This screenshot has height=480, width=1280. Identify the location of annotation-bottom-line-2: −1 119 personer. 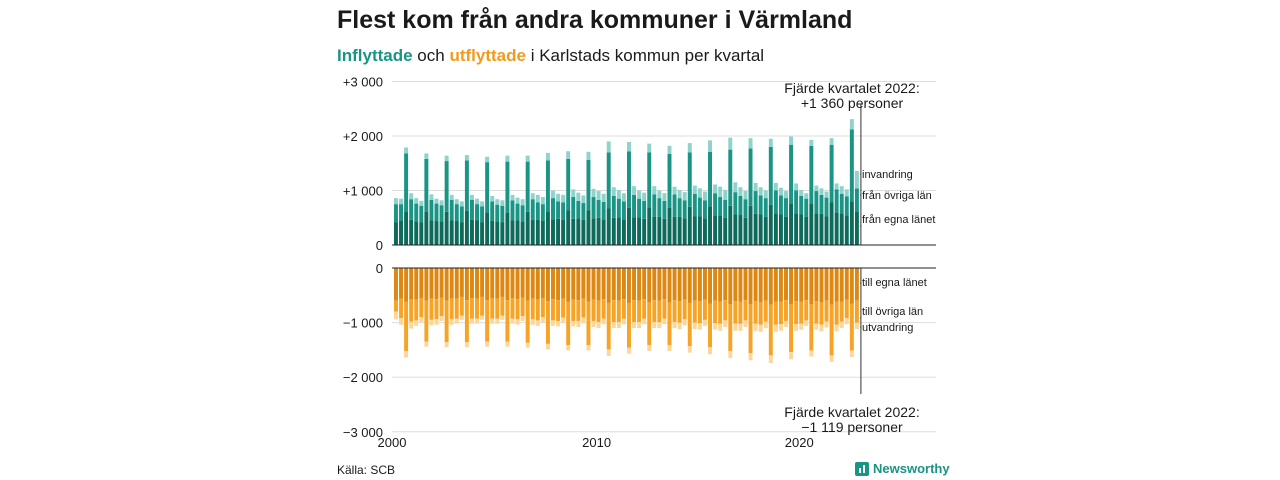
(852, 427).